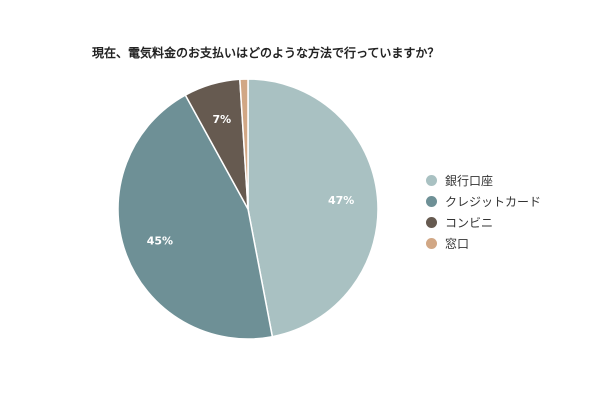 This screenshot has width=600, height=400. Describe the element at coordinates (431, 243) in the screenshot. I see `legend-swatch-counter` at that location.